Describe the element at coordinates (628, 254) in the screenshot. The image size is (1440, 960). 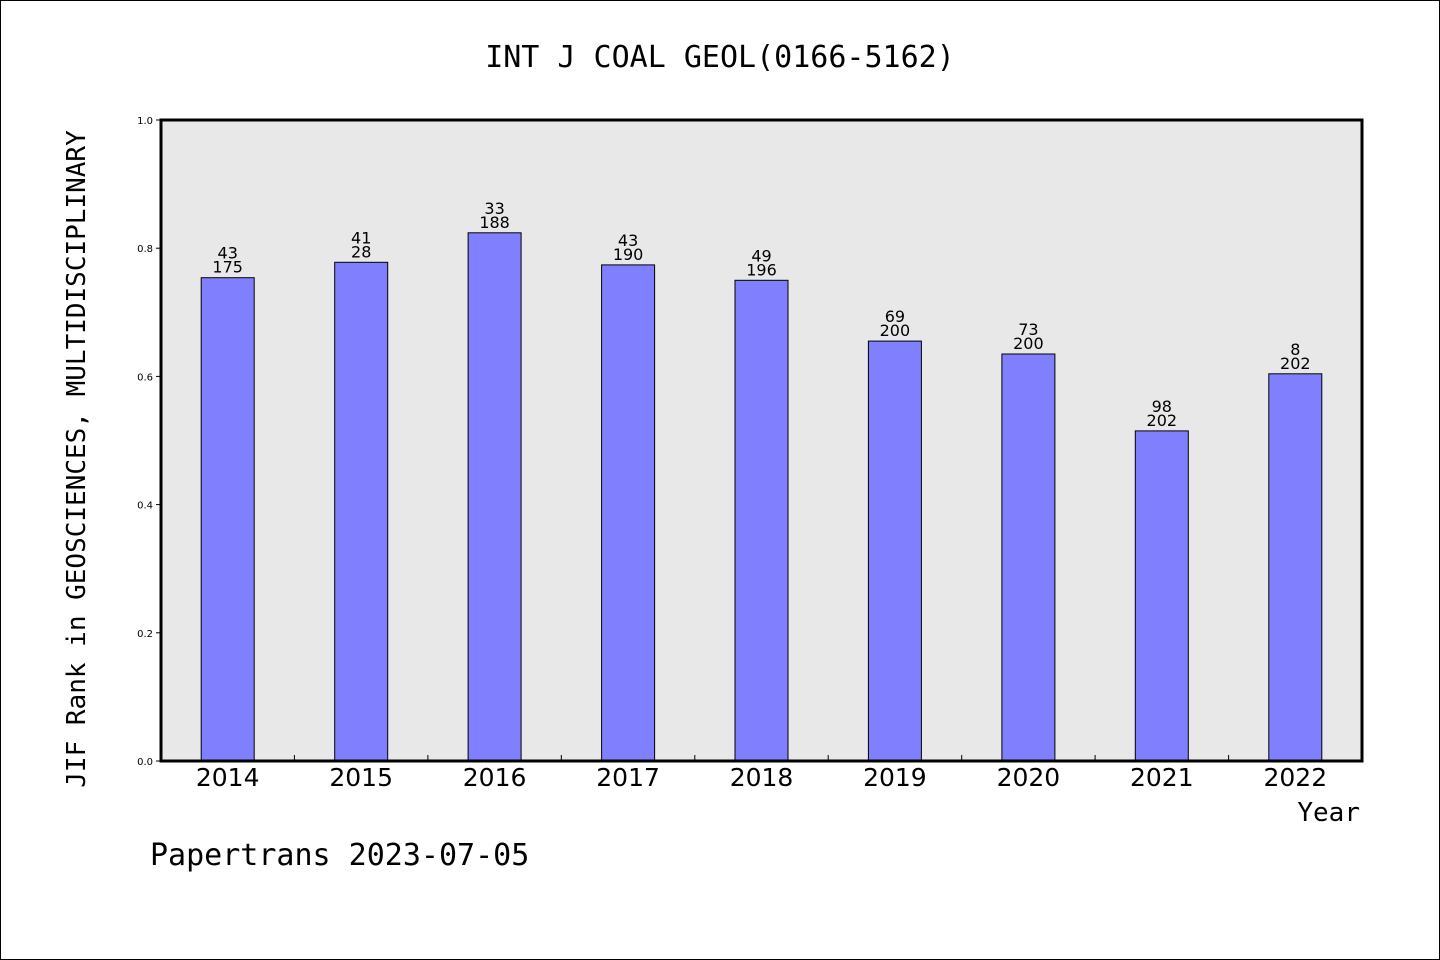
I see `bar-total-label: 190` at that location.